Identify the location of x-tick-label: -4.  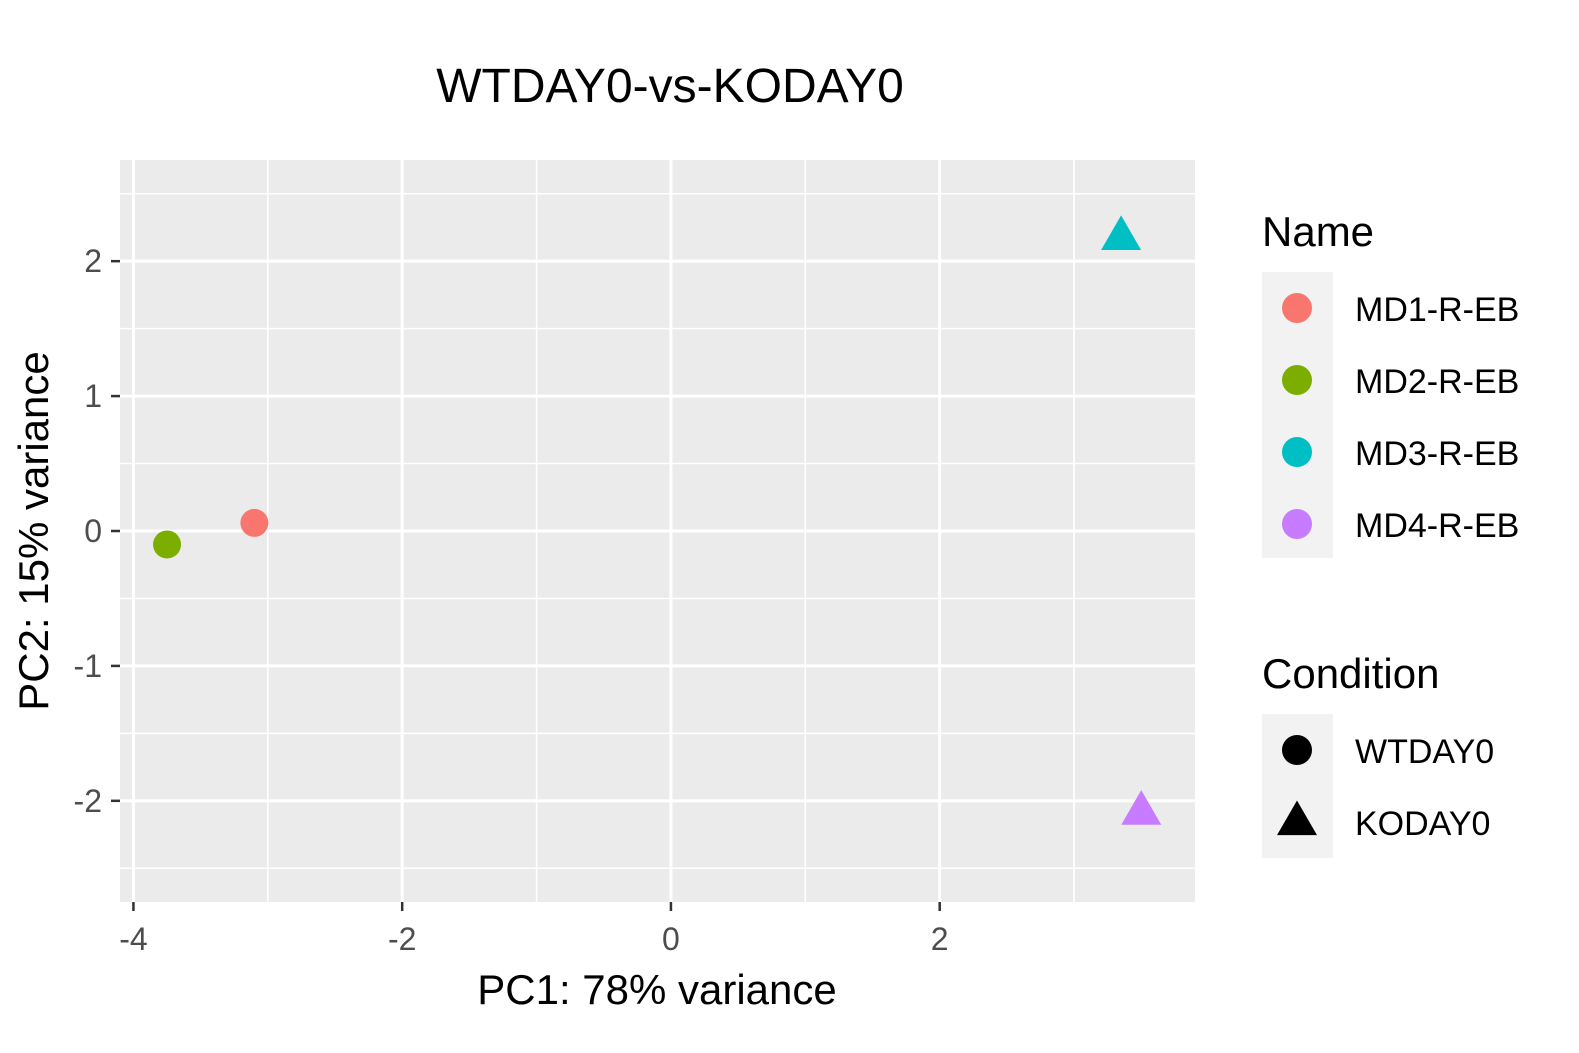
(133, 939).